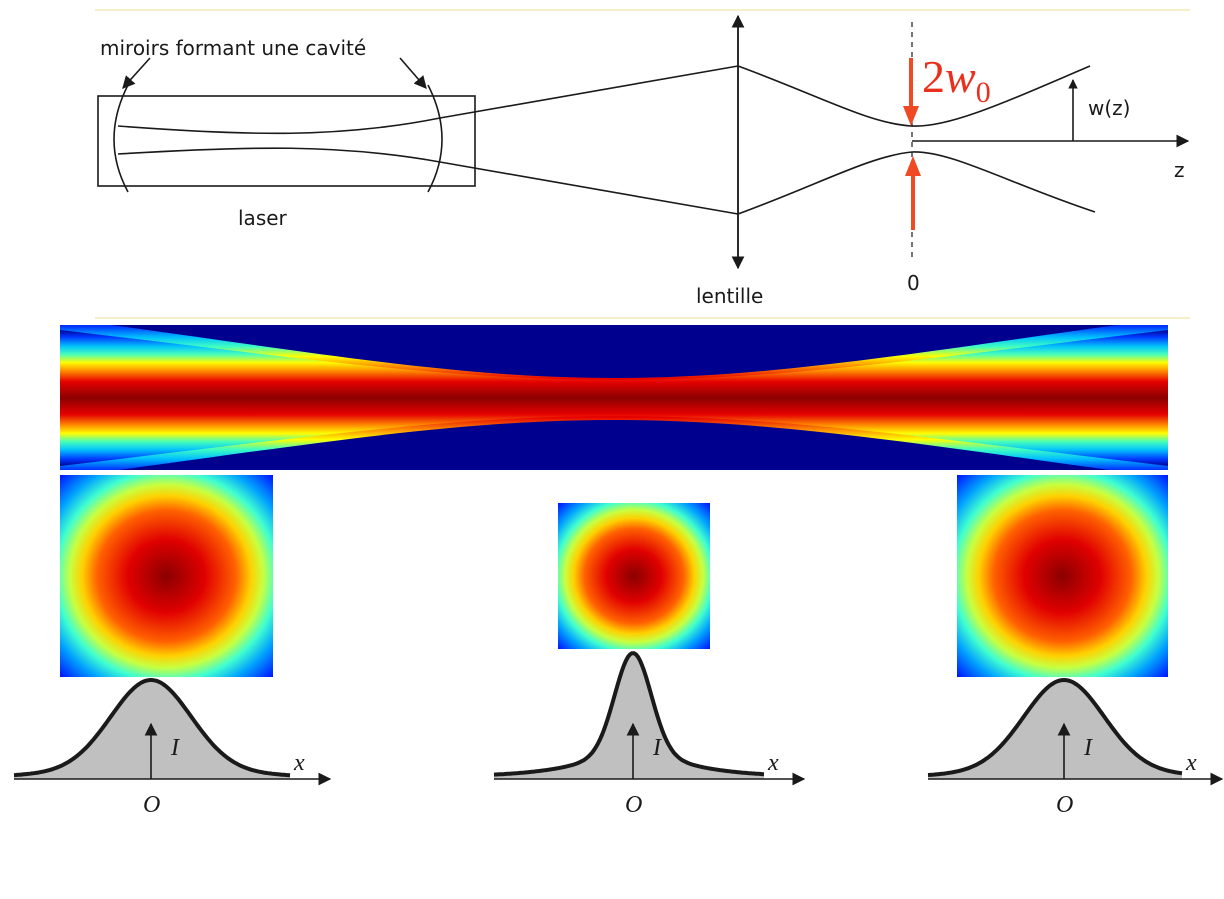 This screenshot has width=1224, height=899. What do you see at coordinates (263, 218) in the screenshot?
I see `laser-label: laser` at bounding box center [263, 218].